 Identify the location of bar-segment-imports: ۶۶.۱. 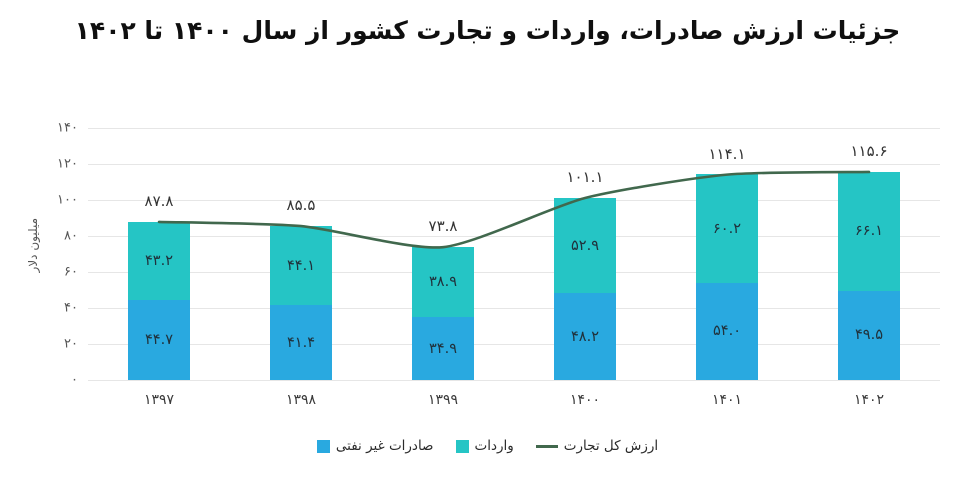
(869, 231).